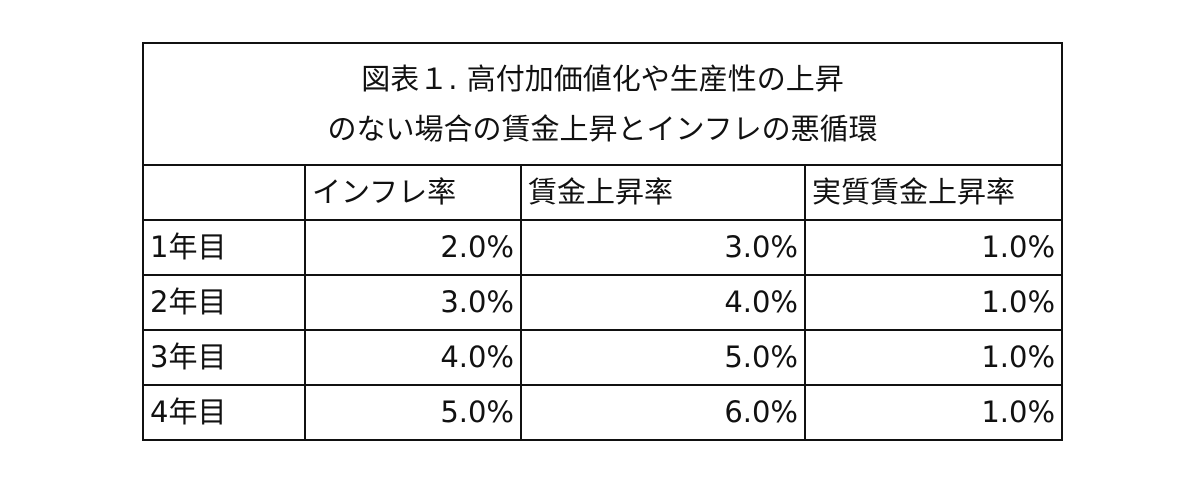 The height and width of the screenshot is (485, 1200). Describe the element at coordinates (602, 79) in the screenshot. I see `table-title-line-1: 図表１. 高付加価値化や生産性の上昇` at that location.